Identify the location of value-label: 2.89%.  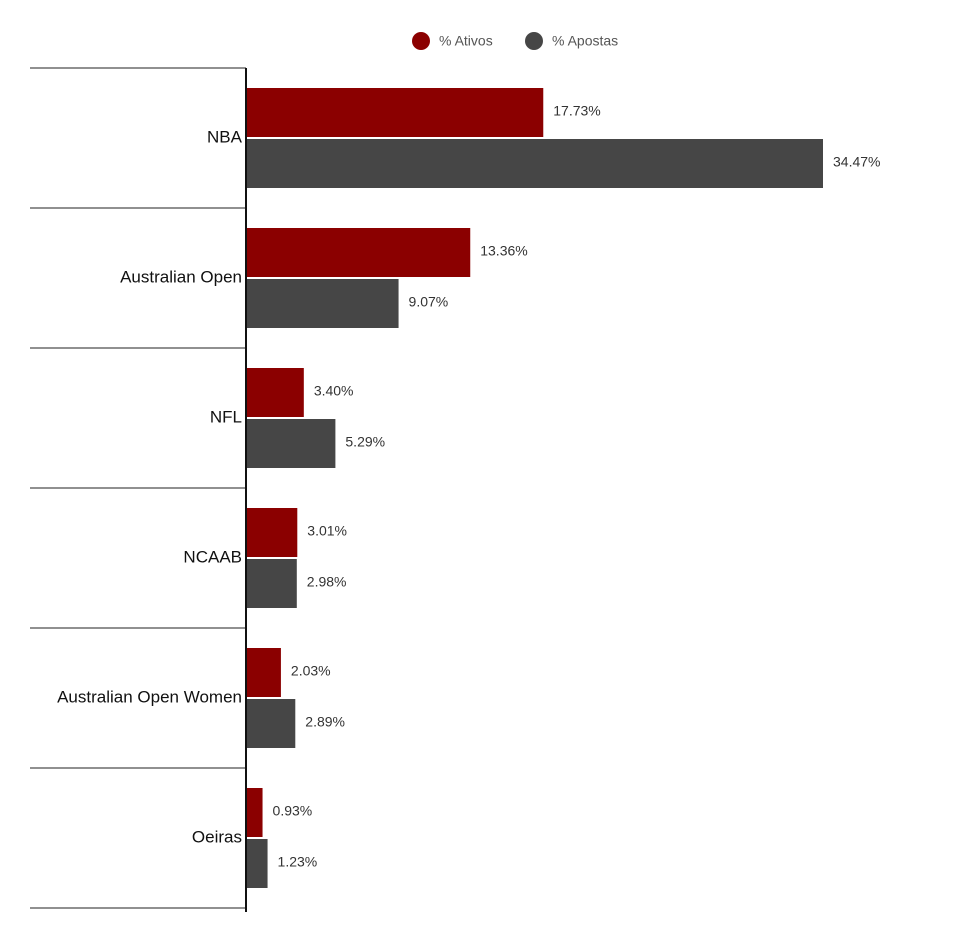
(325, 722).